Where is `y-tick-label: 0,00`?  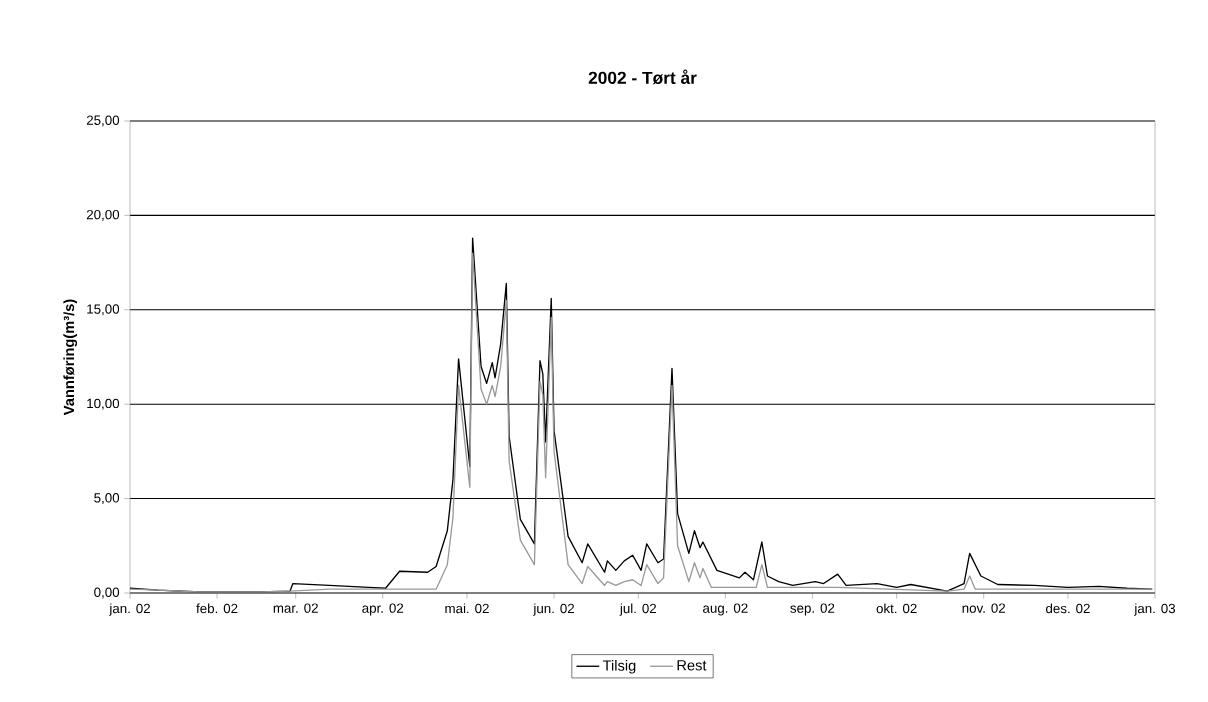
y-tick-label: 0,00 is located at coordinates (107, 593).